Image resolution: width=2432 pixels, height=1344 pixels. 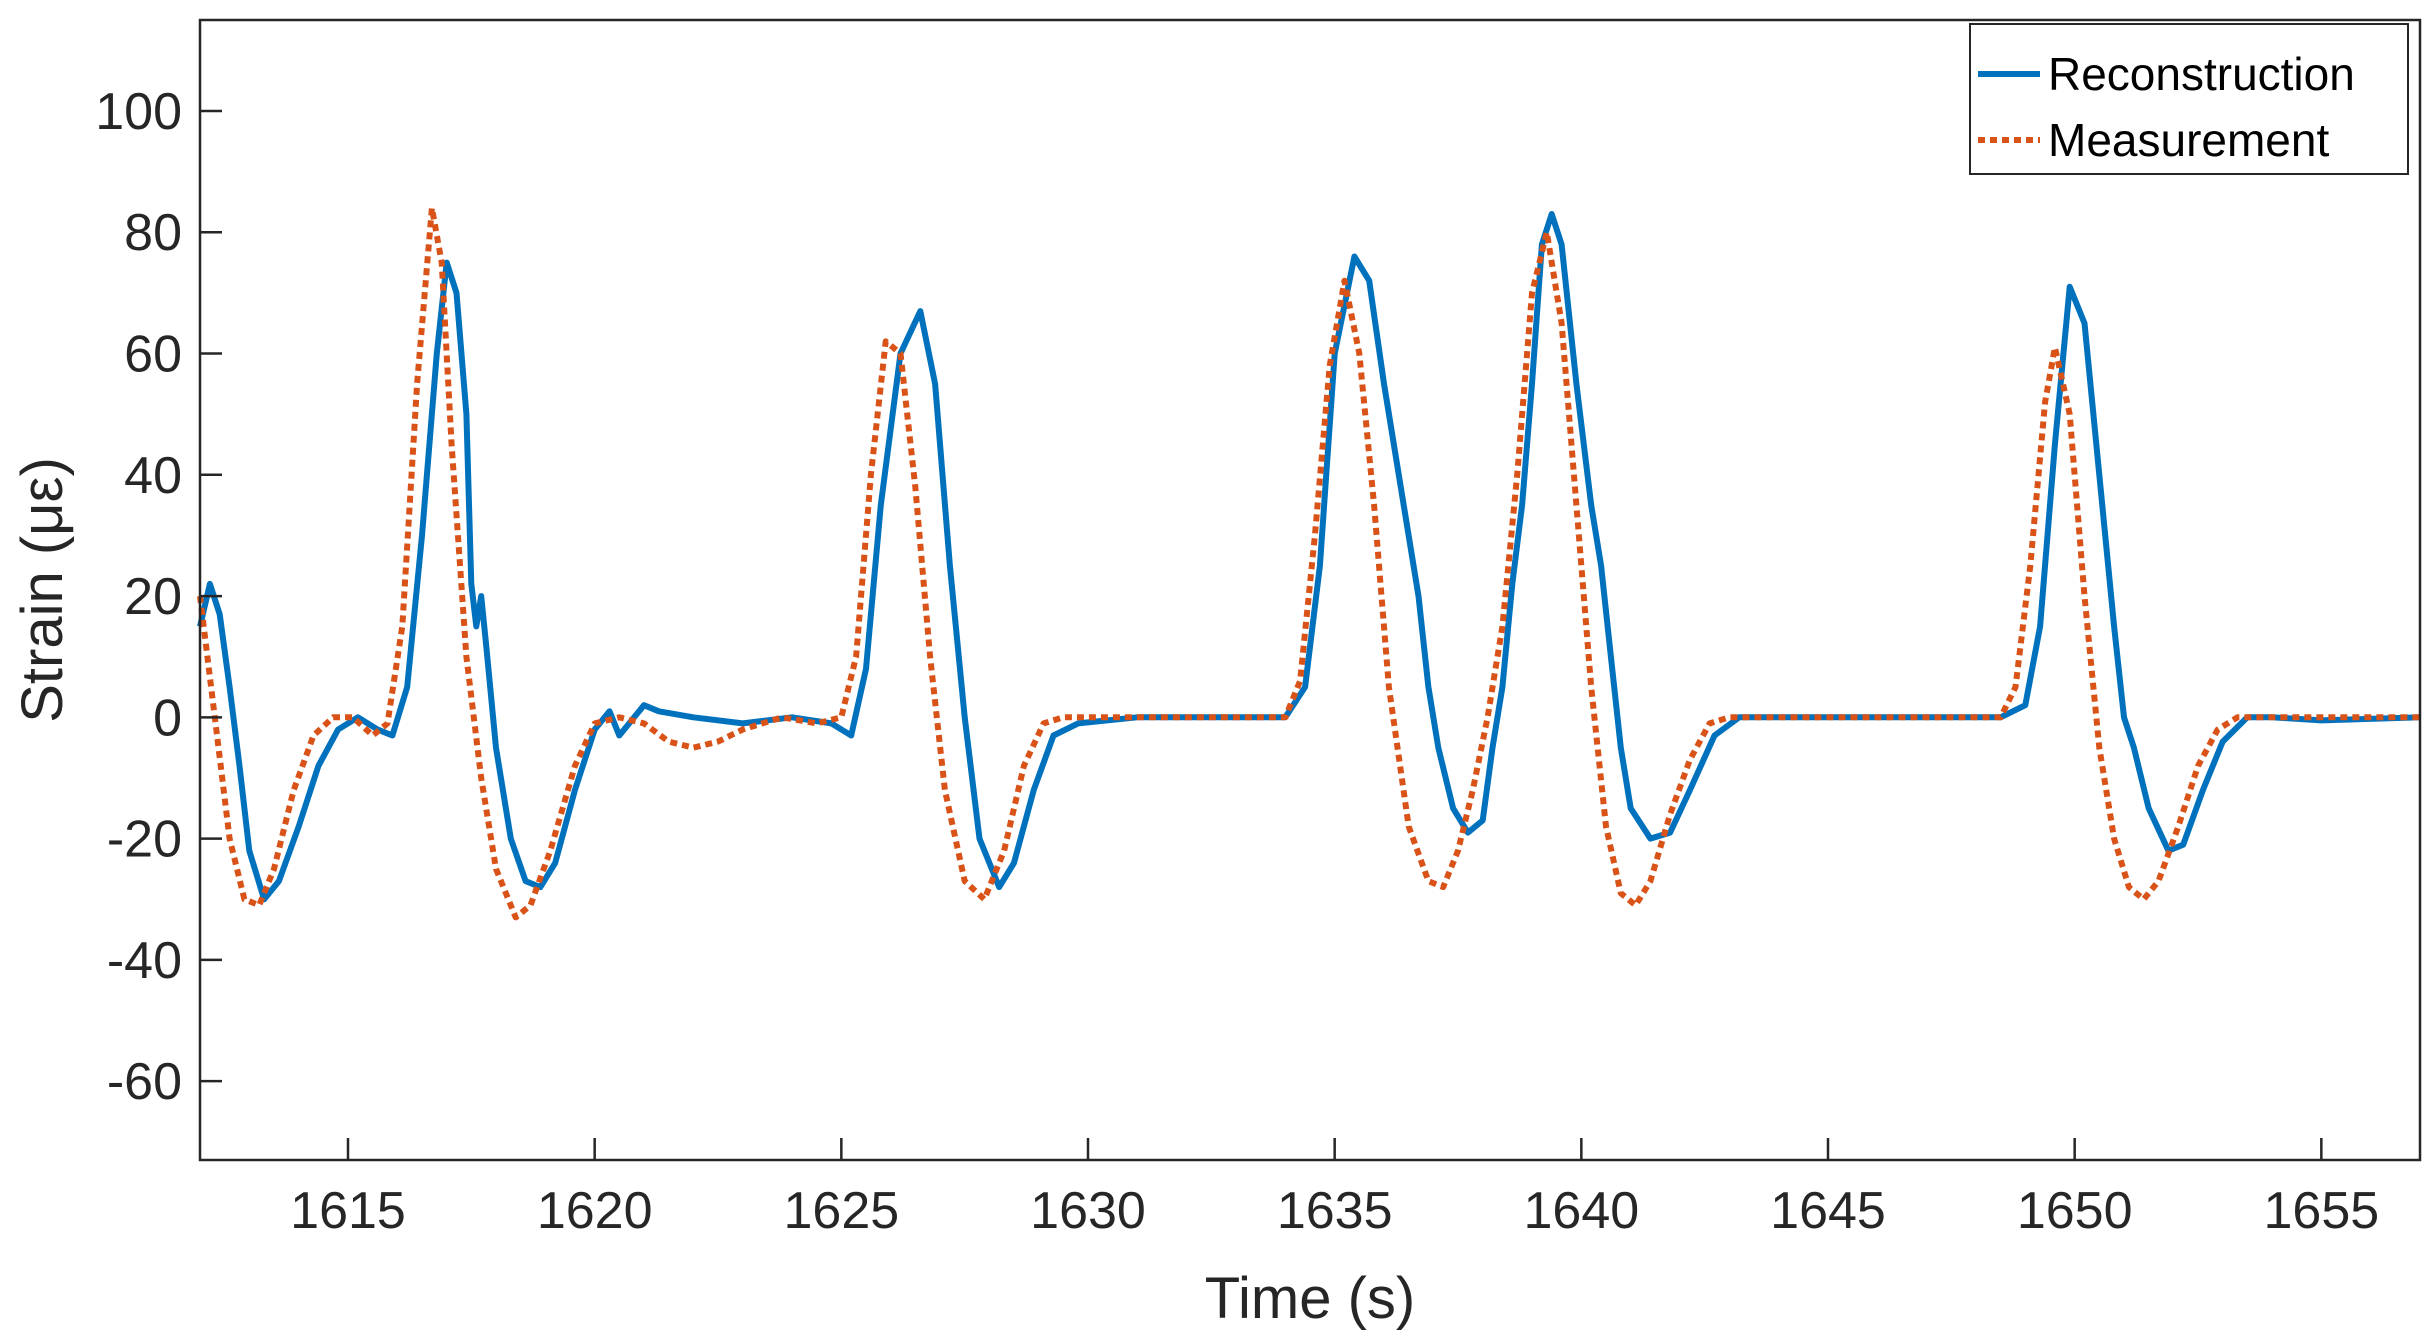 What do you see at coordinates (2321, 1211) in the screenshot?
I see `x-tick-label: 1655` at bounding box center [2321, 1211].